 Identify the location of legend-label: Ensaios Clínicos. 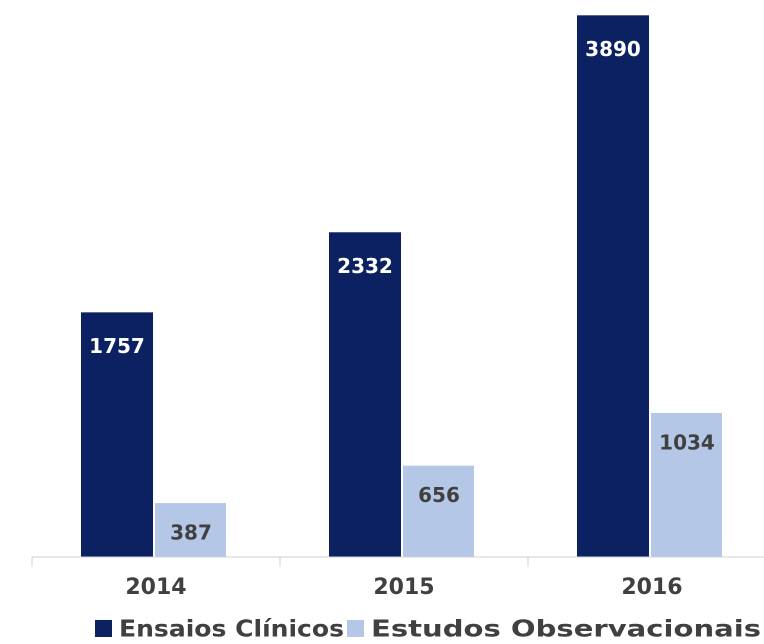
(231, 630).